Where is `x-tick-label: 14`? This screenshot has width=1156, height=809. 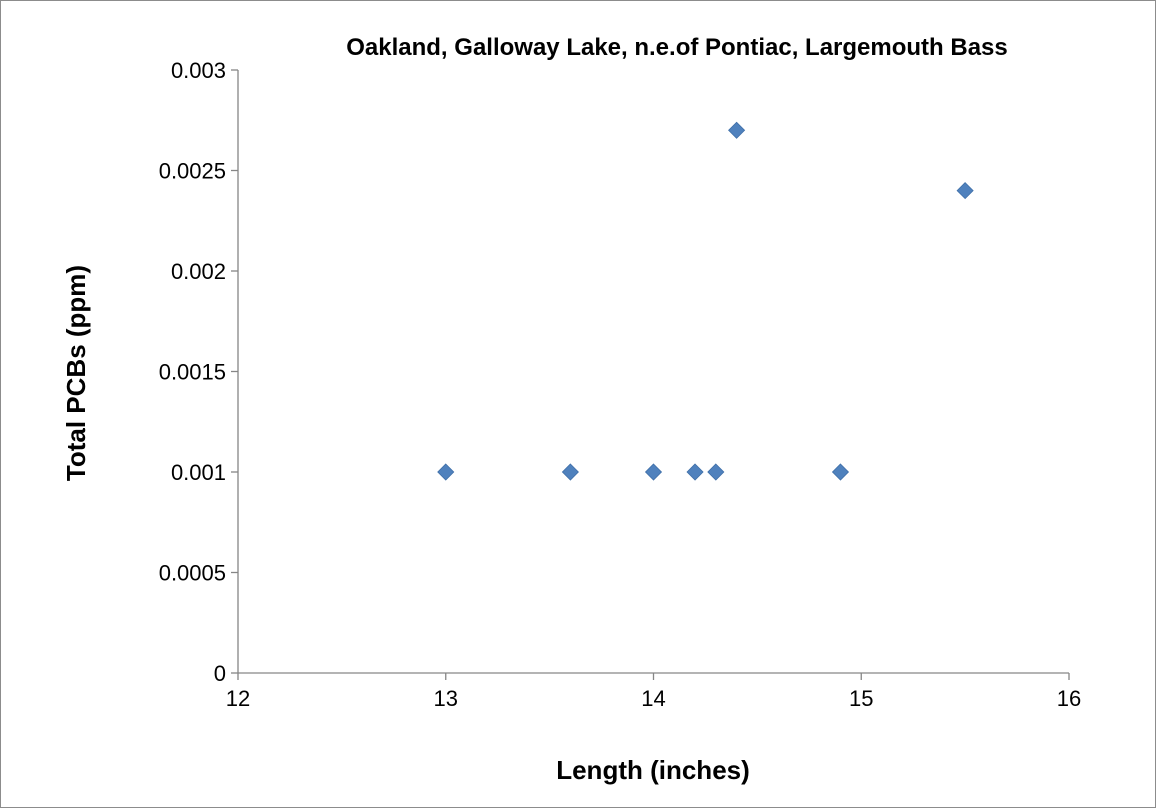
x-tick-label: 14 is located at coordinates (653, 698).